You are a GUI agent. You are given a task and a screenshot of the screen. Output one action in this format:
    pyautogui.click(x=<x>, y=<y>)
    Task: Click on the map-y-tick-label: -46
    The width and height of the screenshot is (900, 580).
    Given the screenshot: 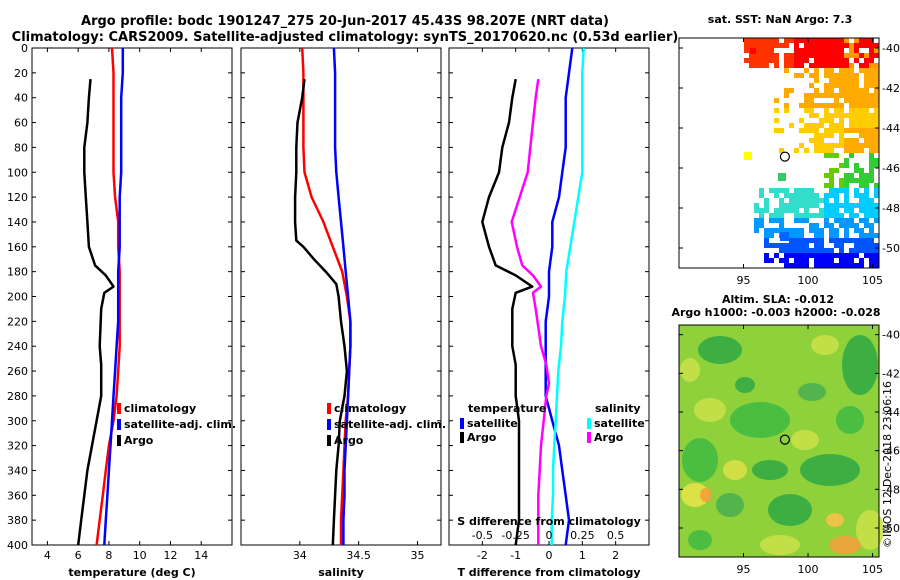 What is the action you would take?
    pyautogui.click(x=891, y=168)
    